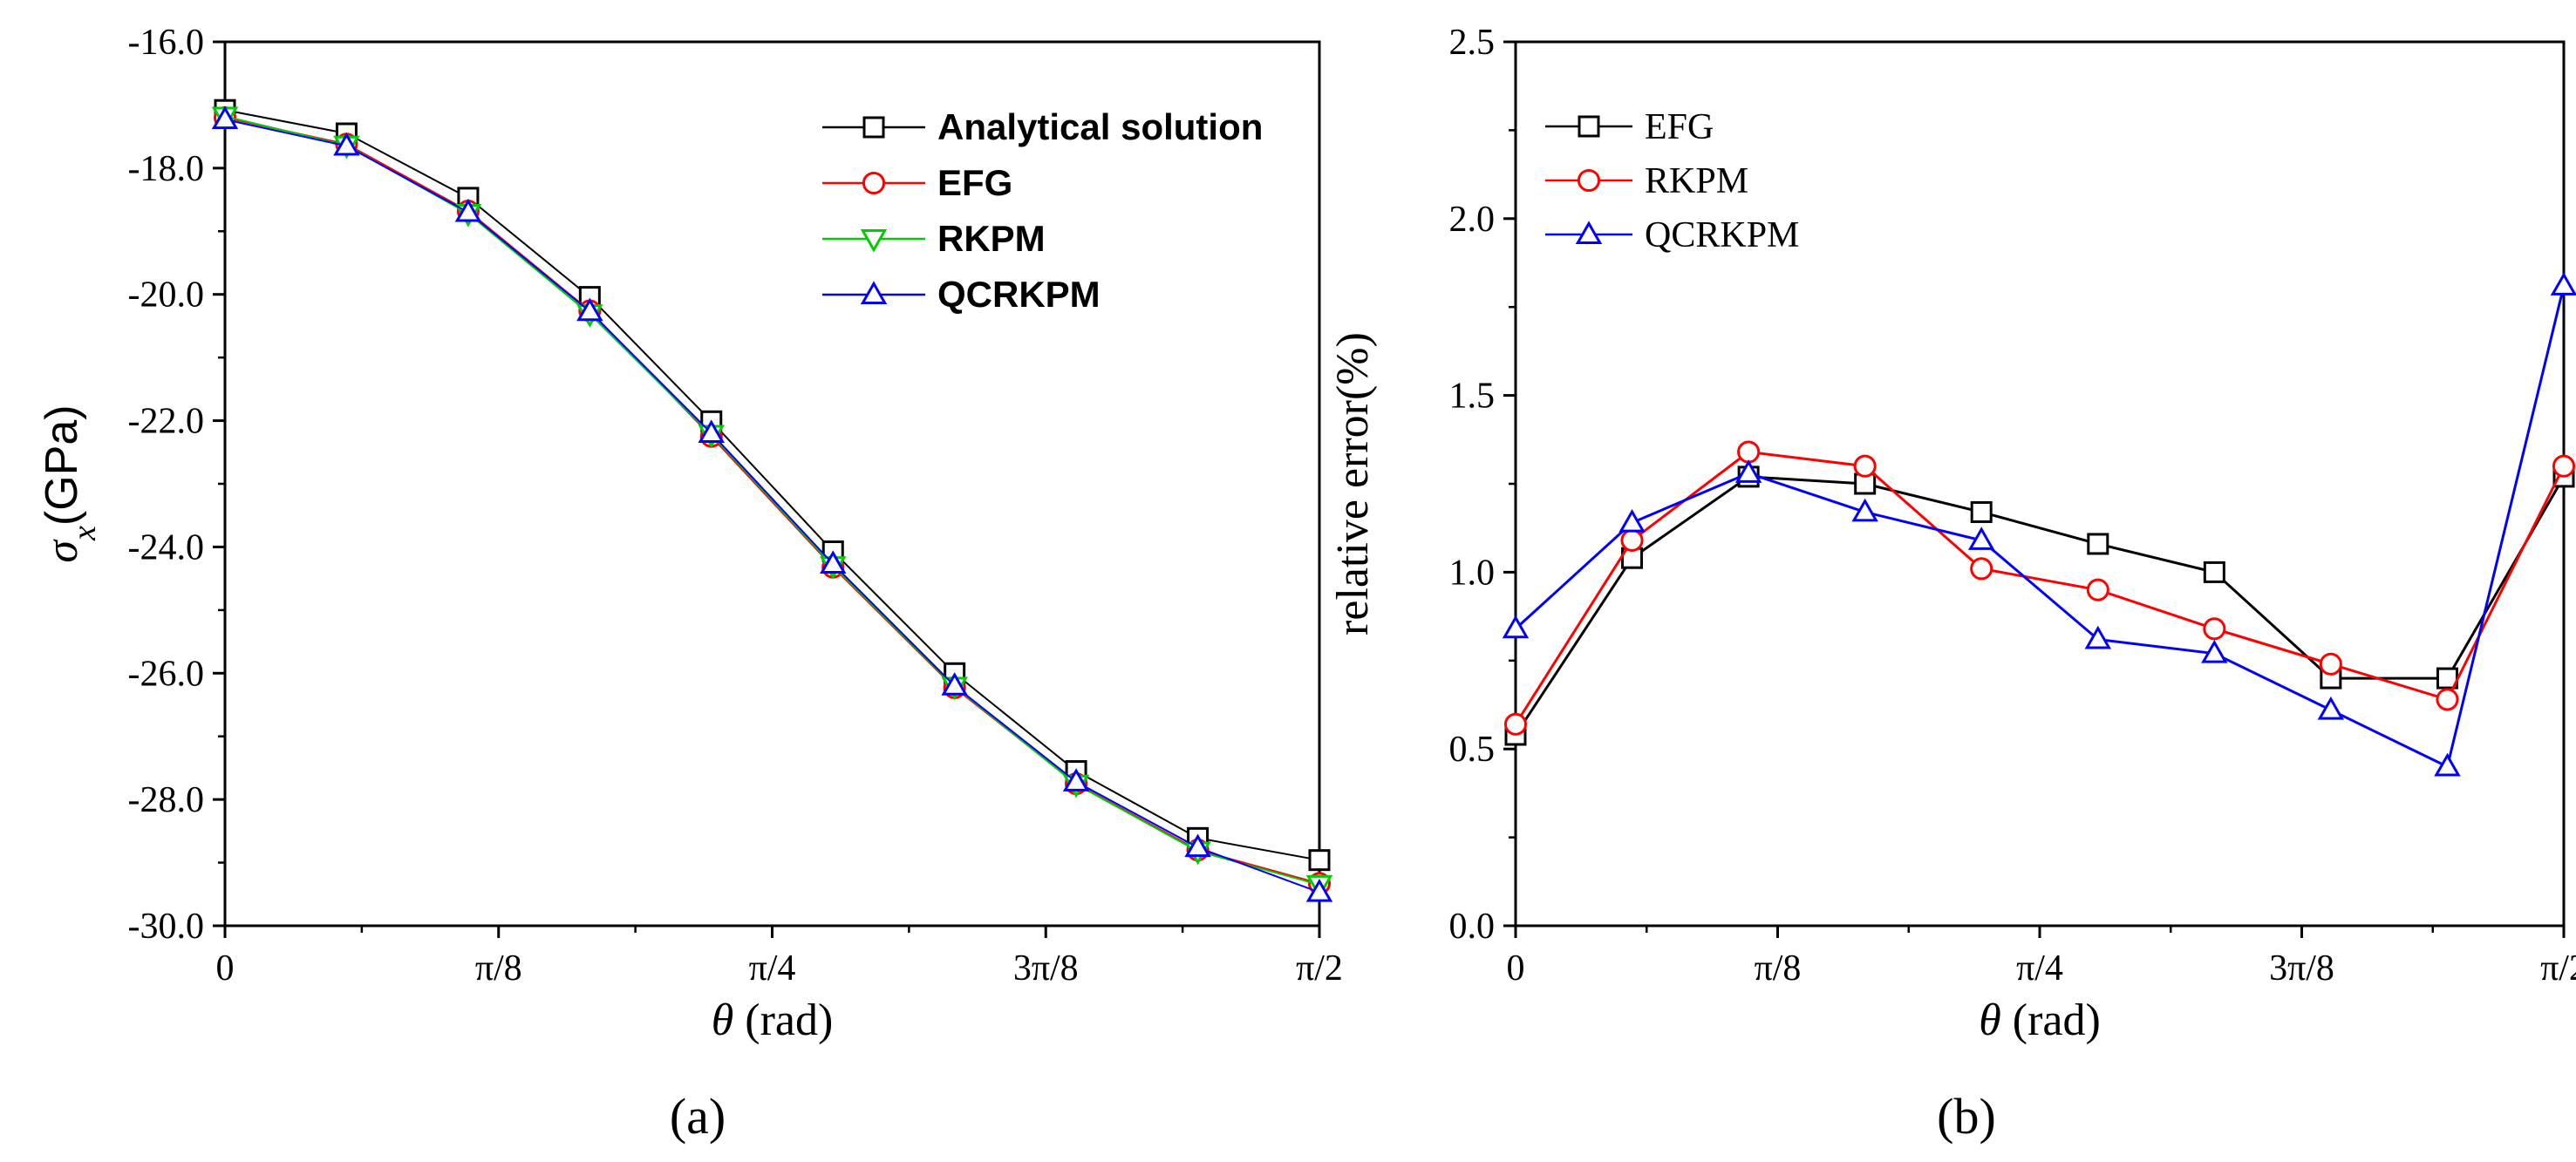 Image resolution: width=2576 pixels, height=1162 pixels. What do you see at coordinates (62, 551) in the screenshot?
I see `y-axis-symbol: σ` at bounding box center [62, 551].